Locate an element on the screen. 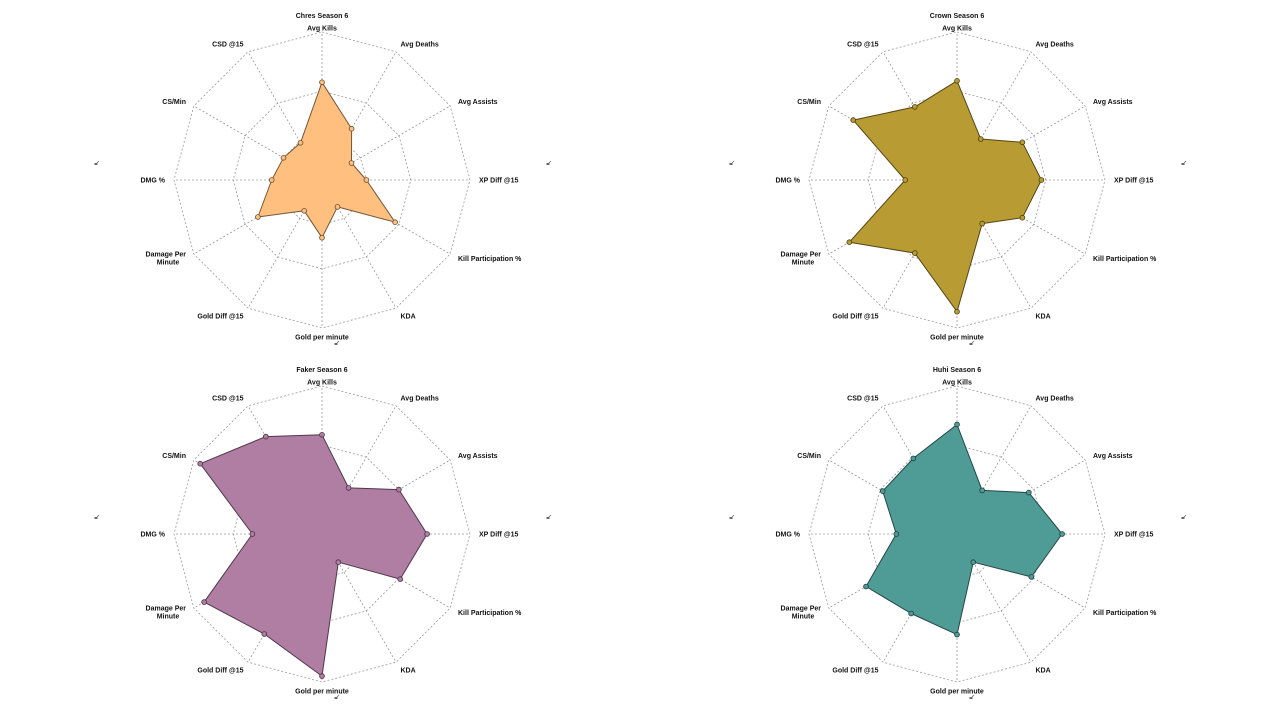 Image resolution: width=1280 pixels, height=720 pixels. axis-label-damage-per-minute: Damage Per Minute is located at coordinates (801, 613).